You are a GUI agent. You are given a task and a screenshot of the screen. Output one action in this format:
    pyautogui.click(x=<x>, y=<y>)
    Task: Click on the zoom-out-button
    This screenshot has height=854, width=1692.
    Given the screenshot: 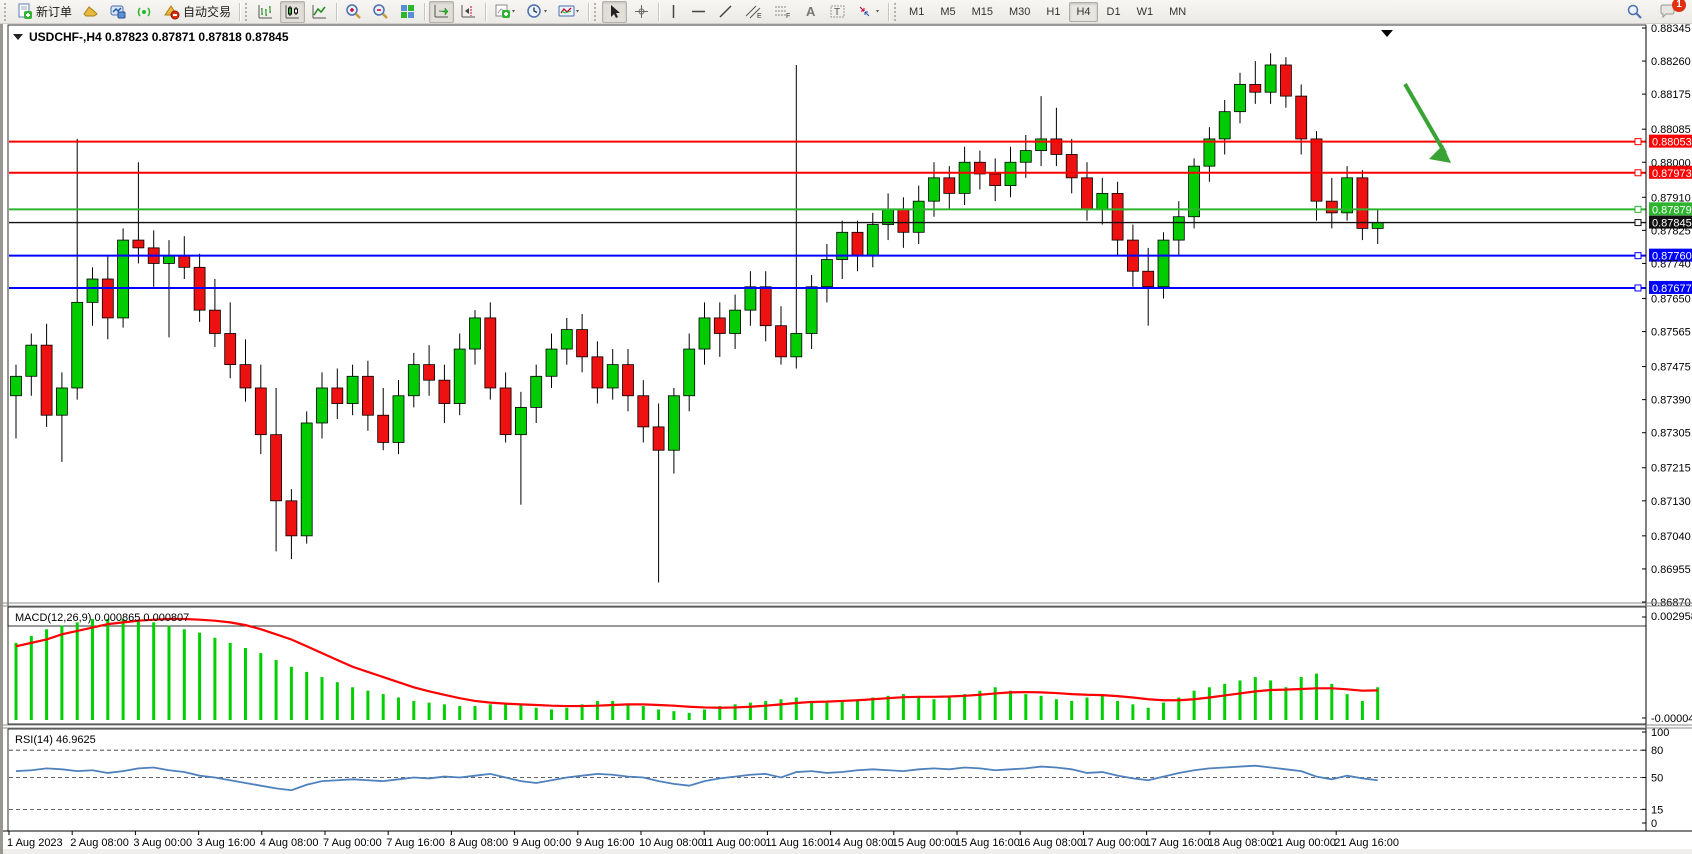 What is the action you would take?
    pyautogui.click(x=380, y=12)
    